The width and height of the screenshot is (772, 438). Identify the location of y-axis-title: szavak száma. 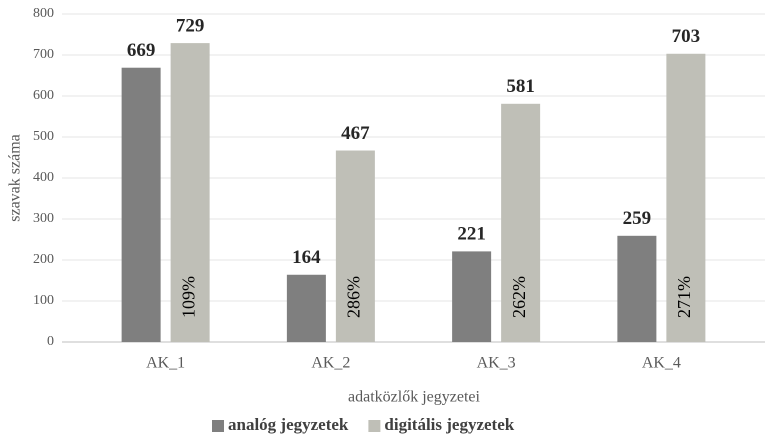
(15, 178).